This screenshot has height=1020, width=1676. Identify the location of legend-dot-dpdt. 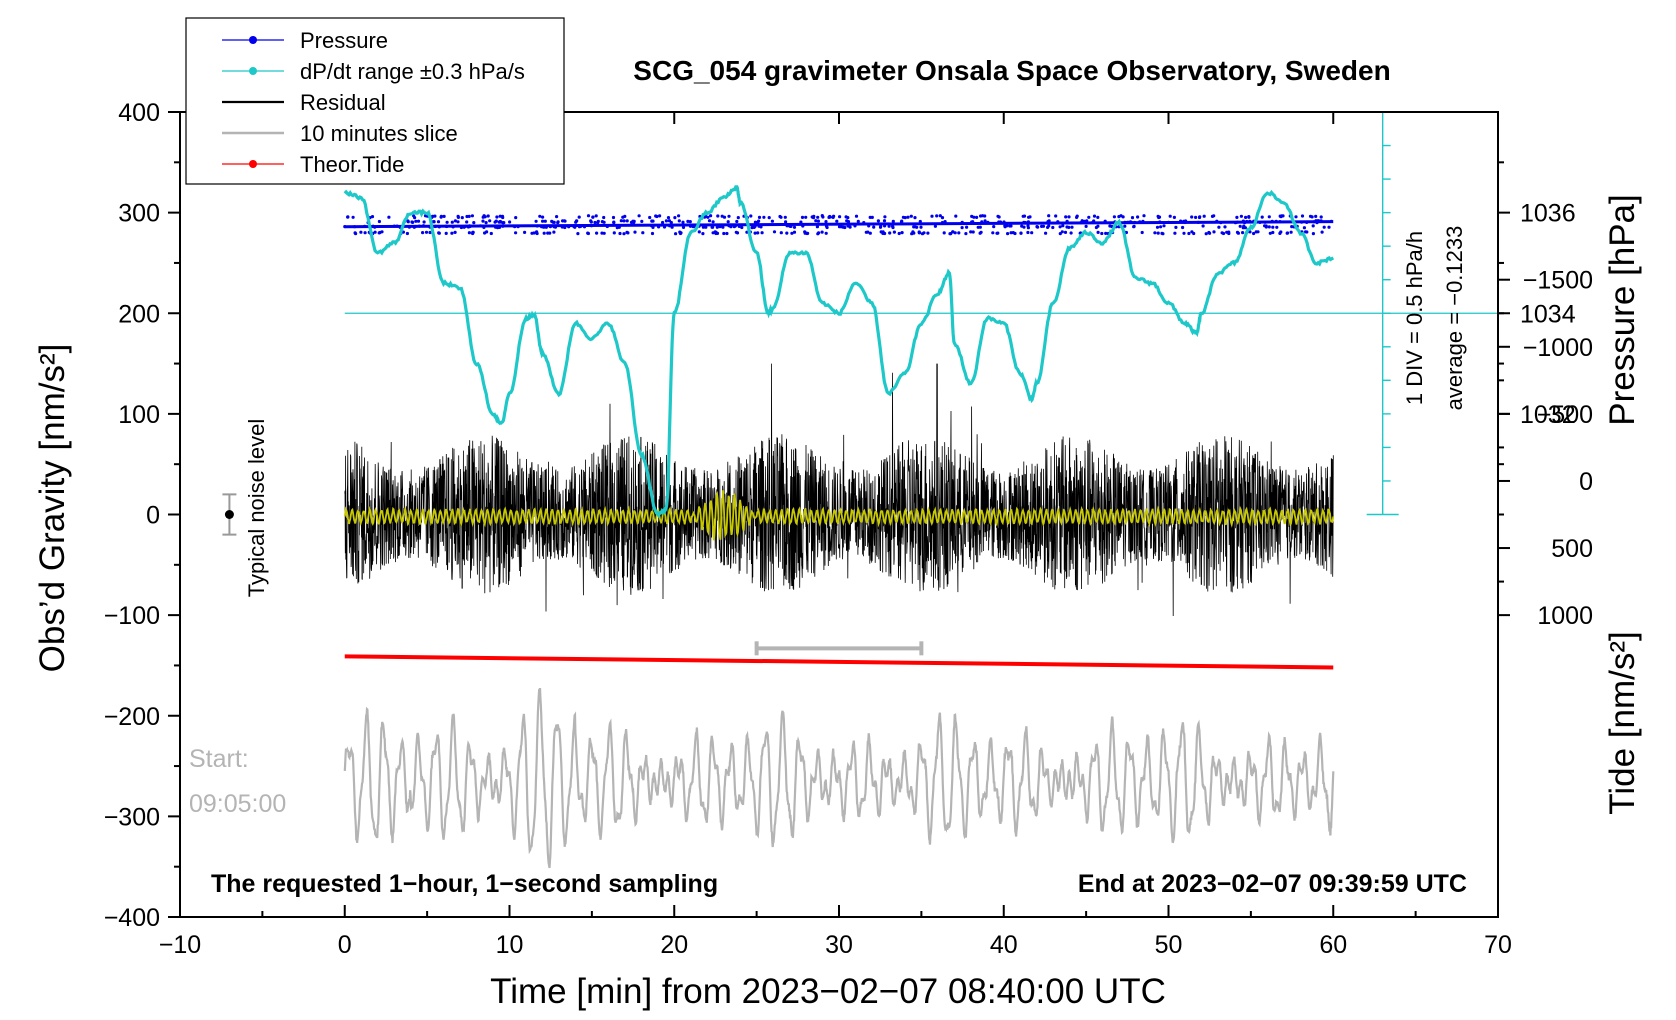
(253, 71).